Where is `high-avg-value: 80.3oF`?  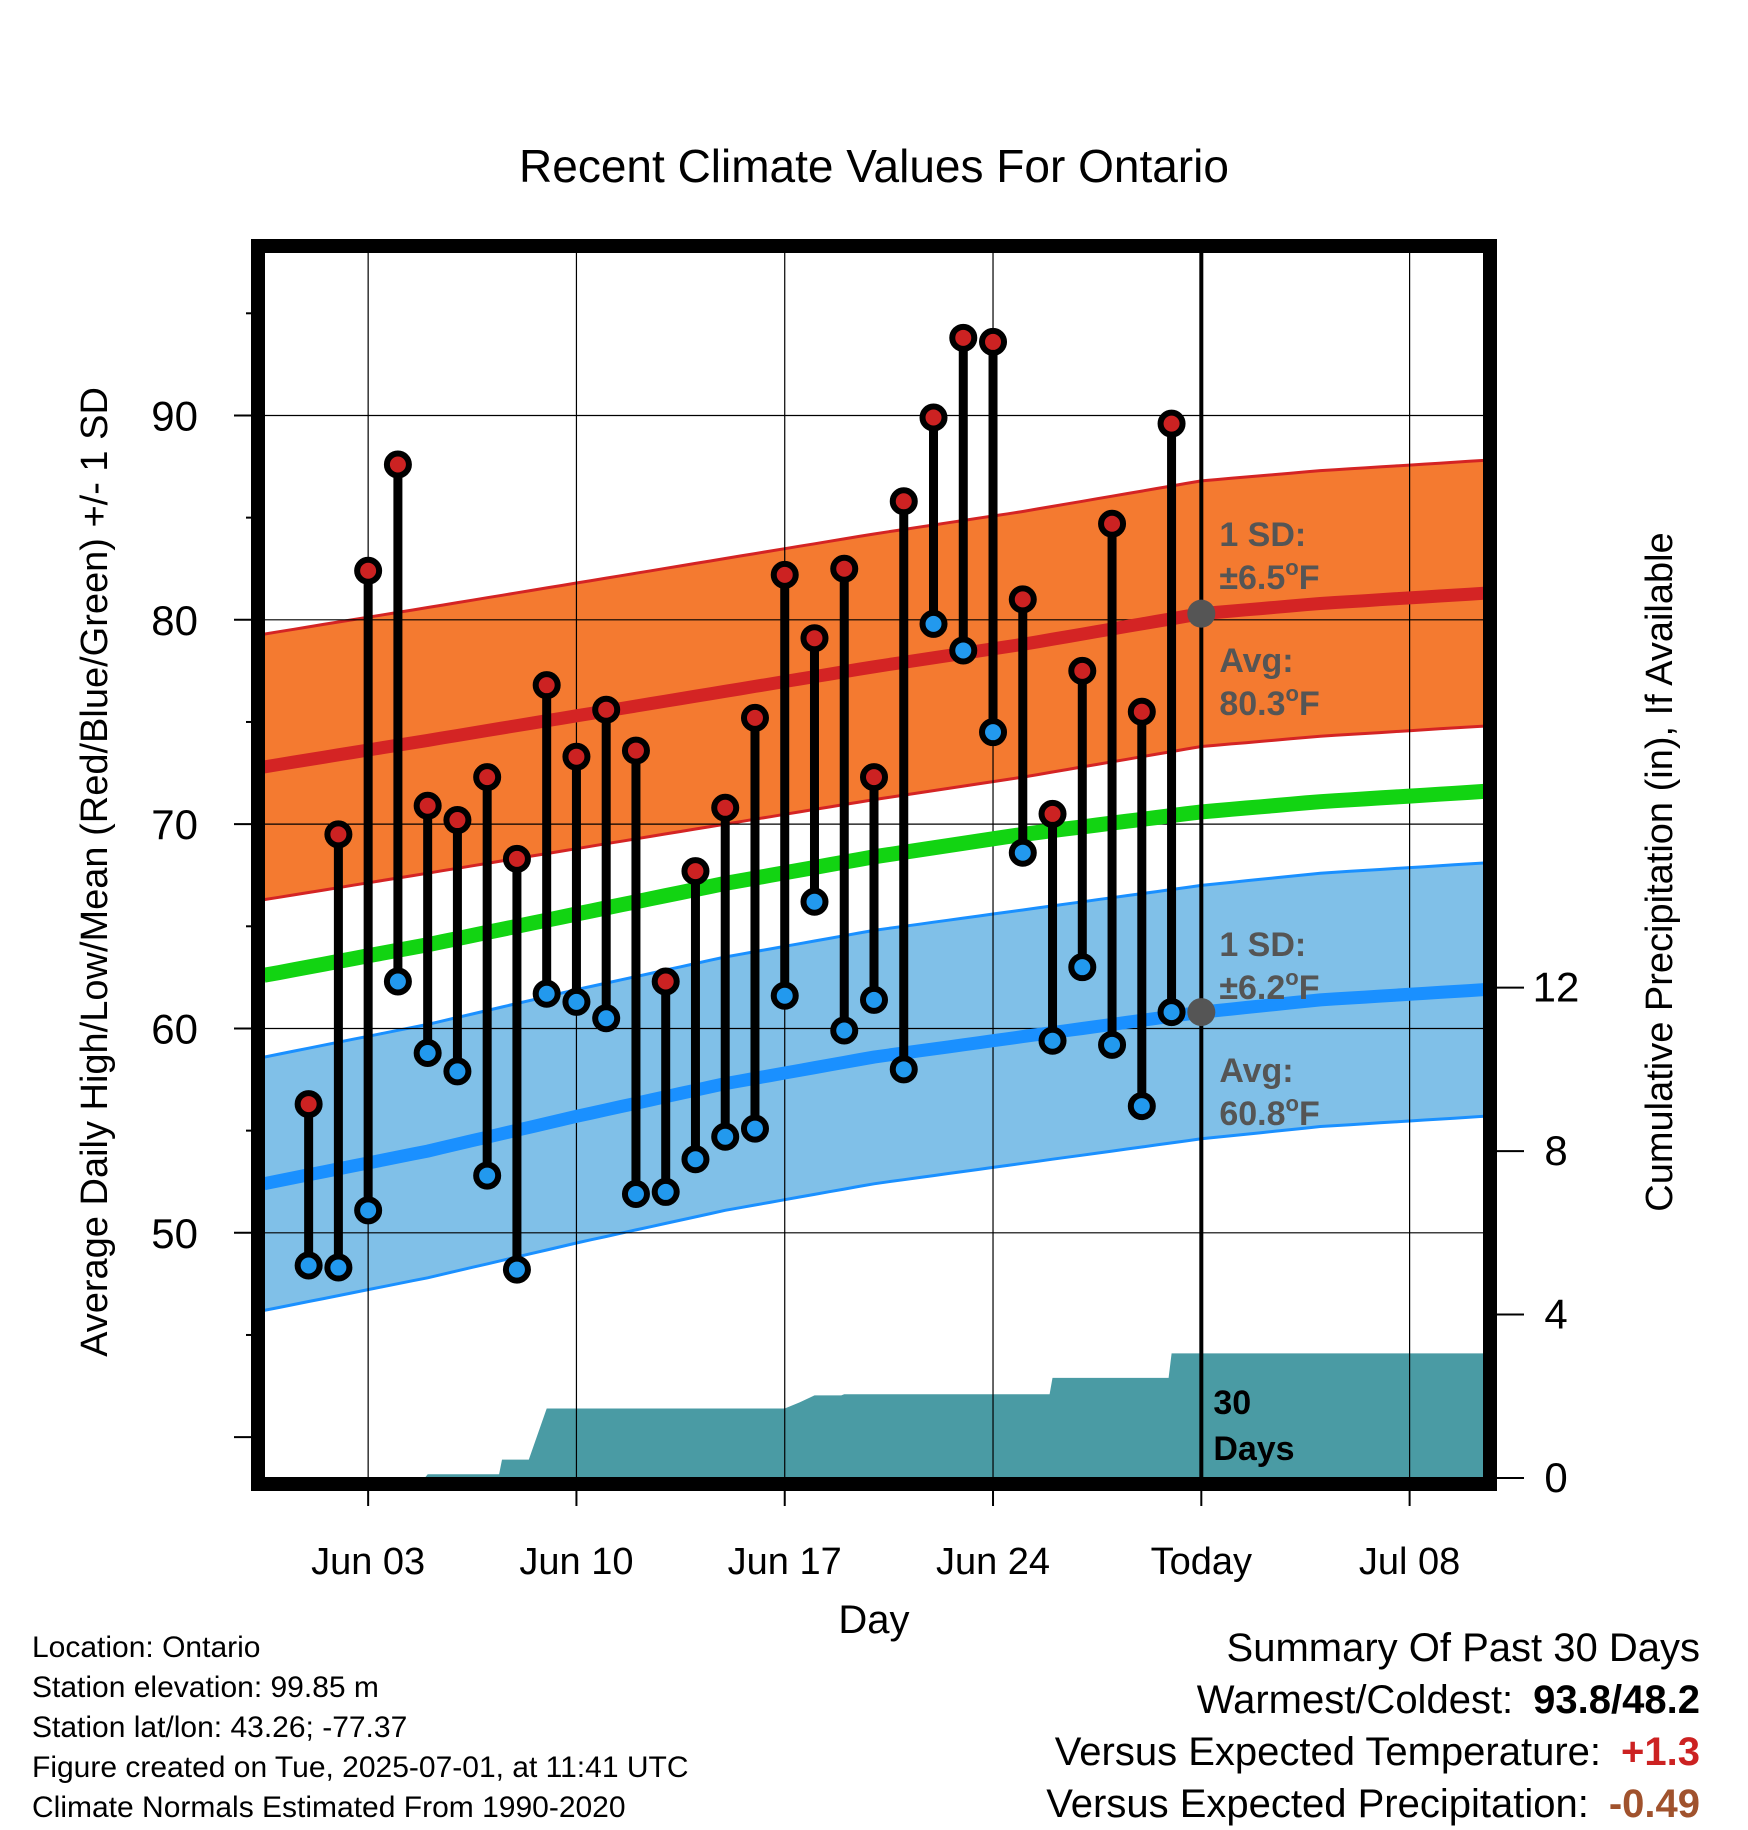 high-avg-value: 80.3oF is located at coordinates (1269, 702).